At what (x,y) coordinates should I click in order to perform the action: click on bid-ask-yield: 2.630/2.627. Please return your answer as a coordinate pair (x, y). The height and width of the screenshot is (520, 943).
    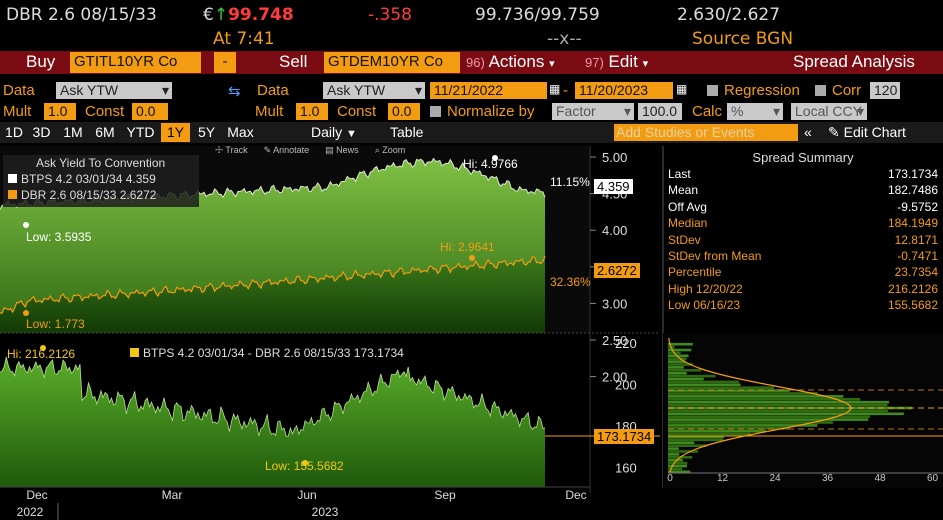
    Looking at the image, I should click on (729, 15).